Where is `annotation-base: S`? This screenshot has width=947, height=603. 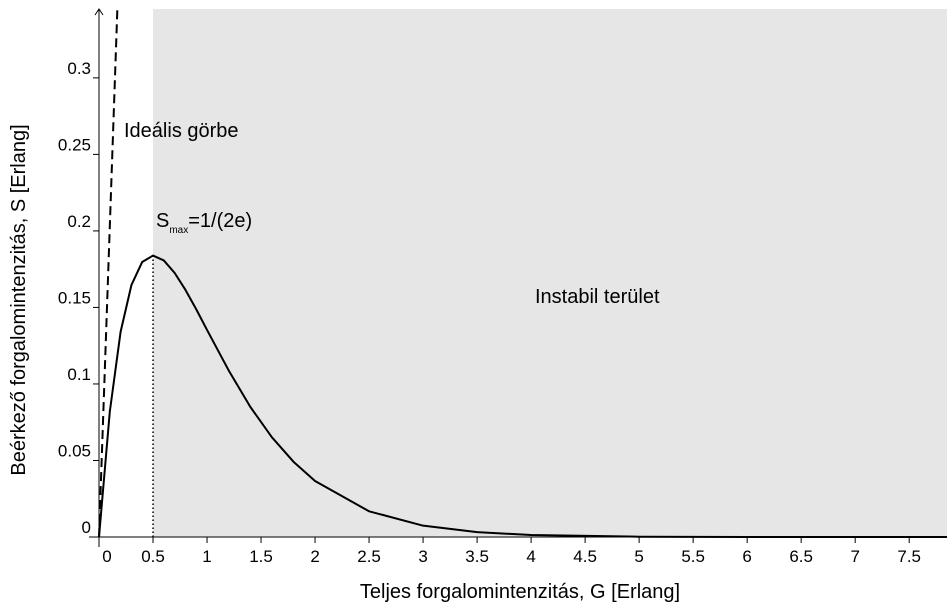 annotation-base: S is located at coordinates (162, 221).